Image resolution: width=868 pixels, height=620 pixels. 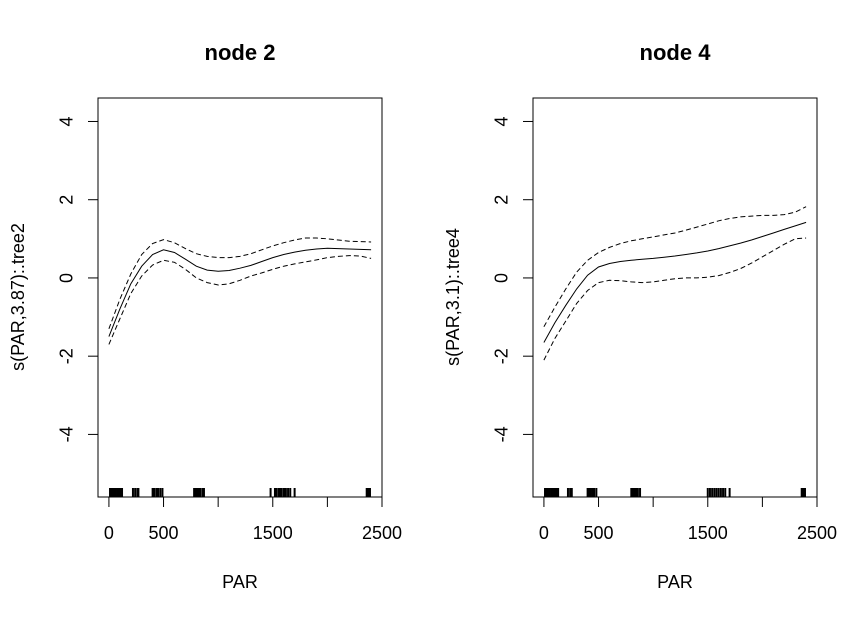 I want to click on chart-title: node 2, so click(x=240, y=52).